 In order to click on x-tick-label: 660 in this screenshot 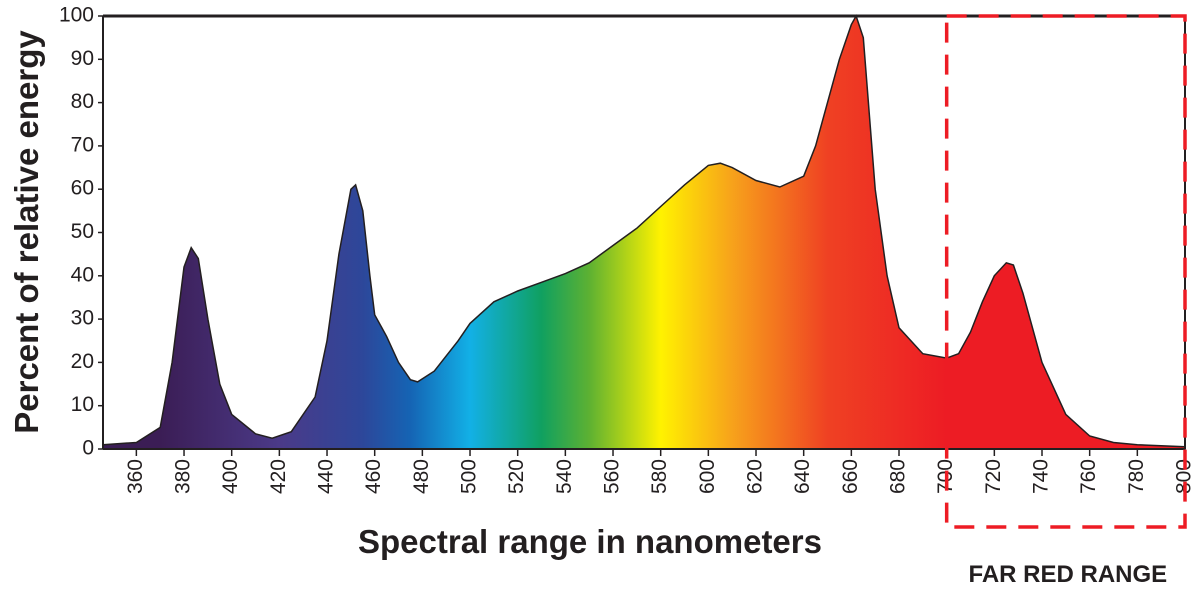, I will do `click(850, 476)`.